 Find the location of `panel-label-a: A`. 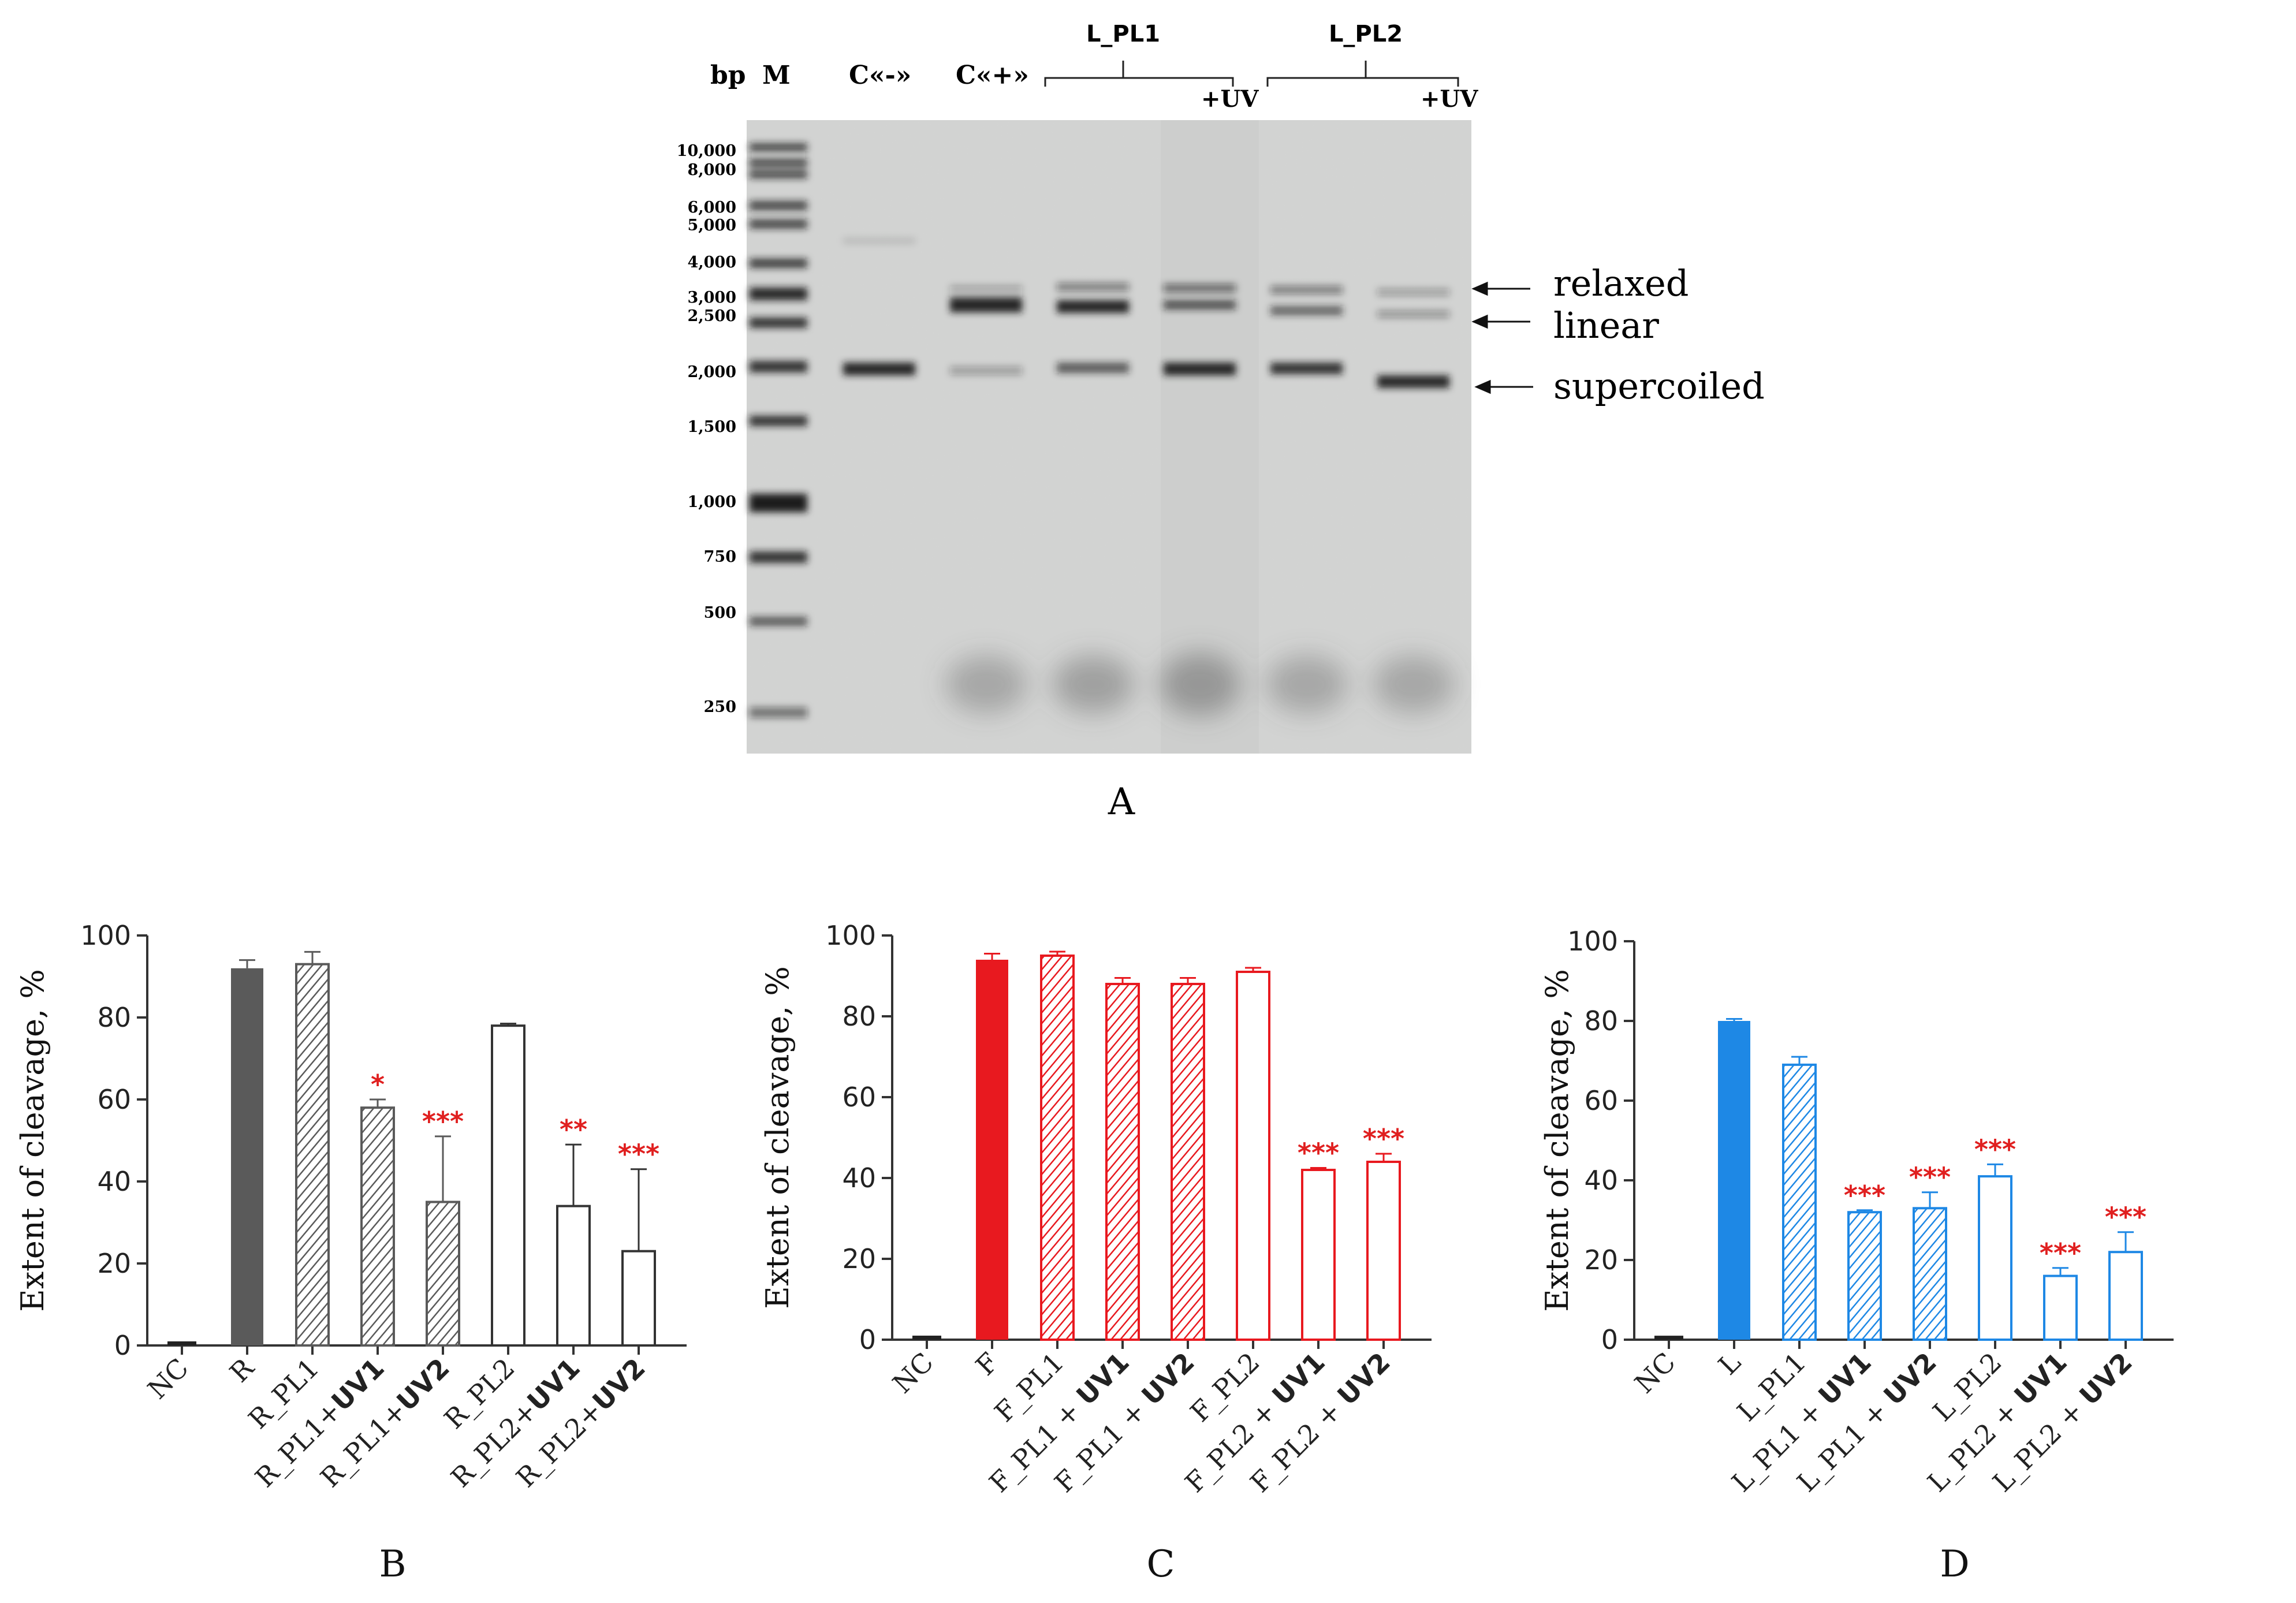

panel-label-a: A is located at coordinates (1121, 802).